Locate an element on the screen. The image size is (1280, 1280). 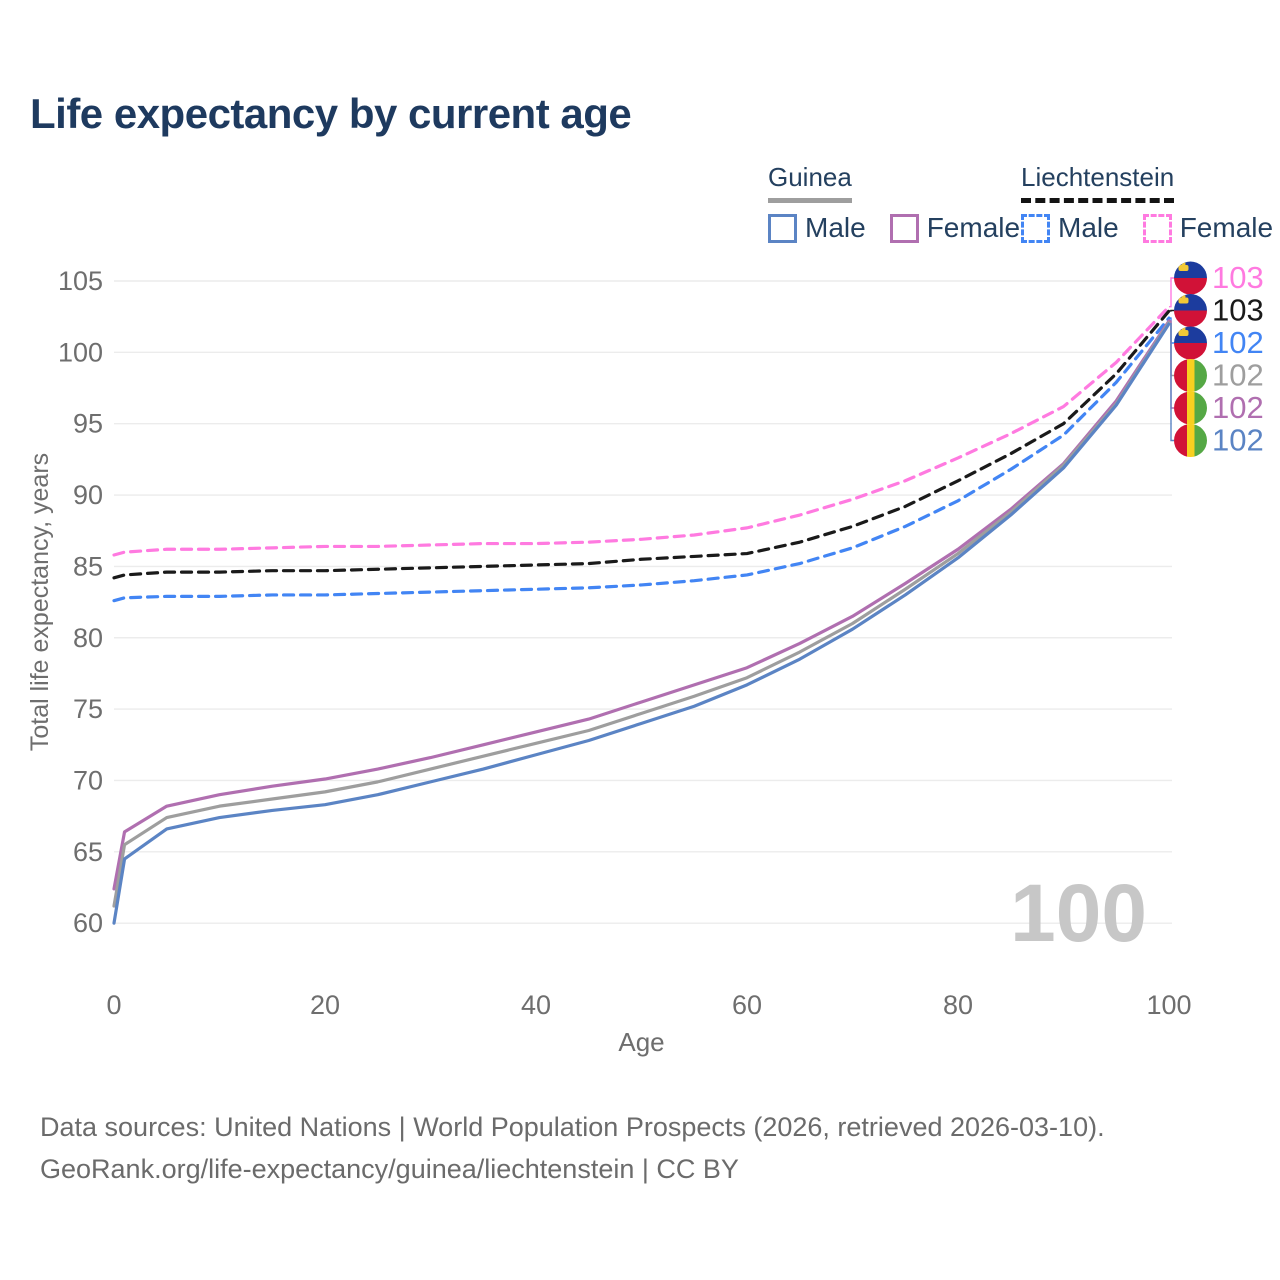
x-tick-label: 40 is located at coordinates (536, 1005).